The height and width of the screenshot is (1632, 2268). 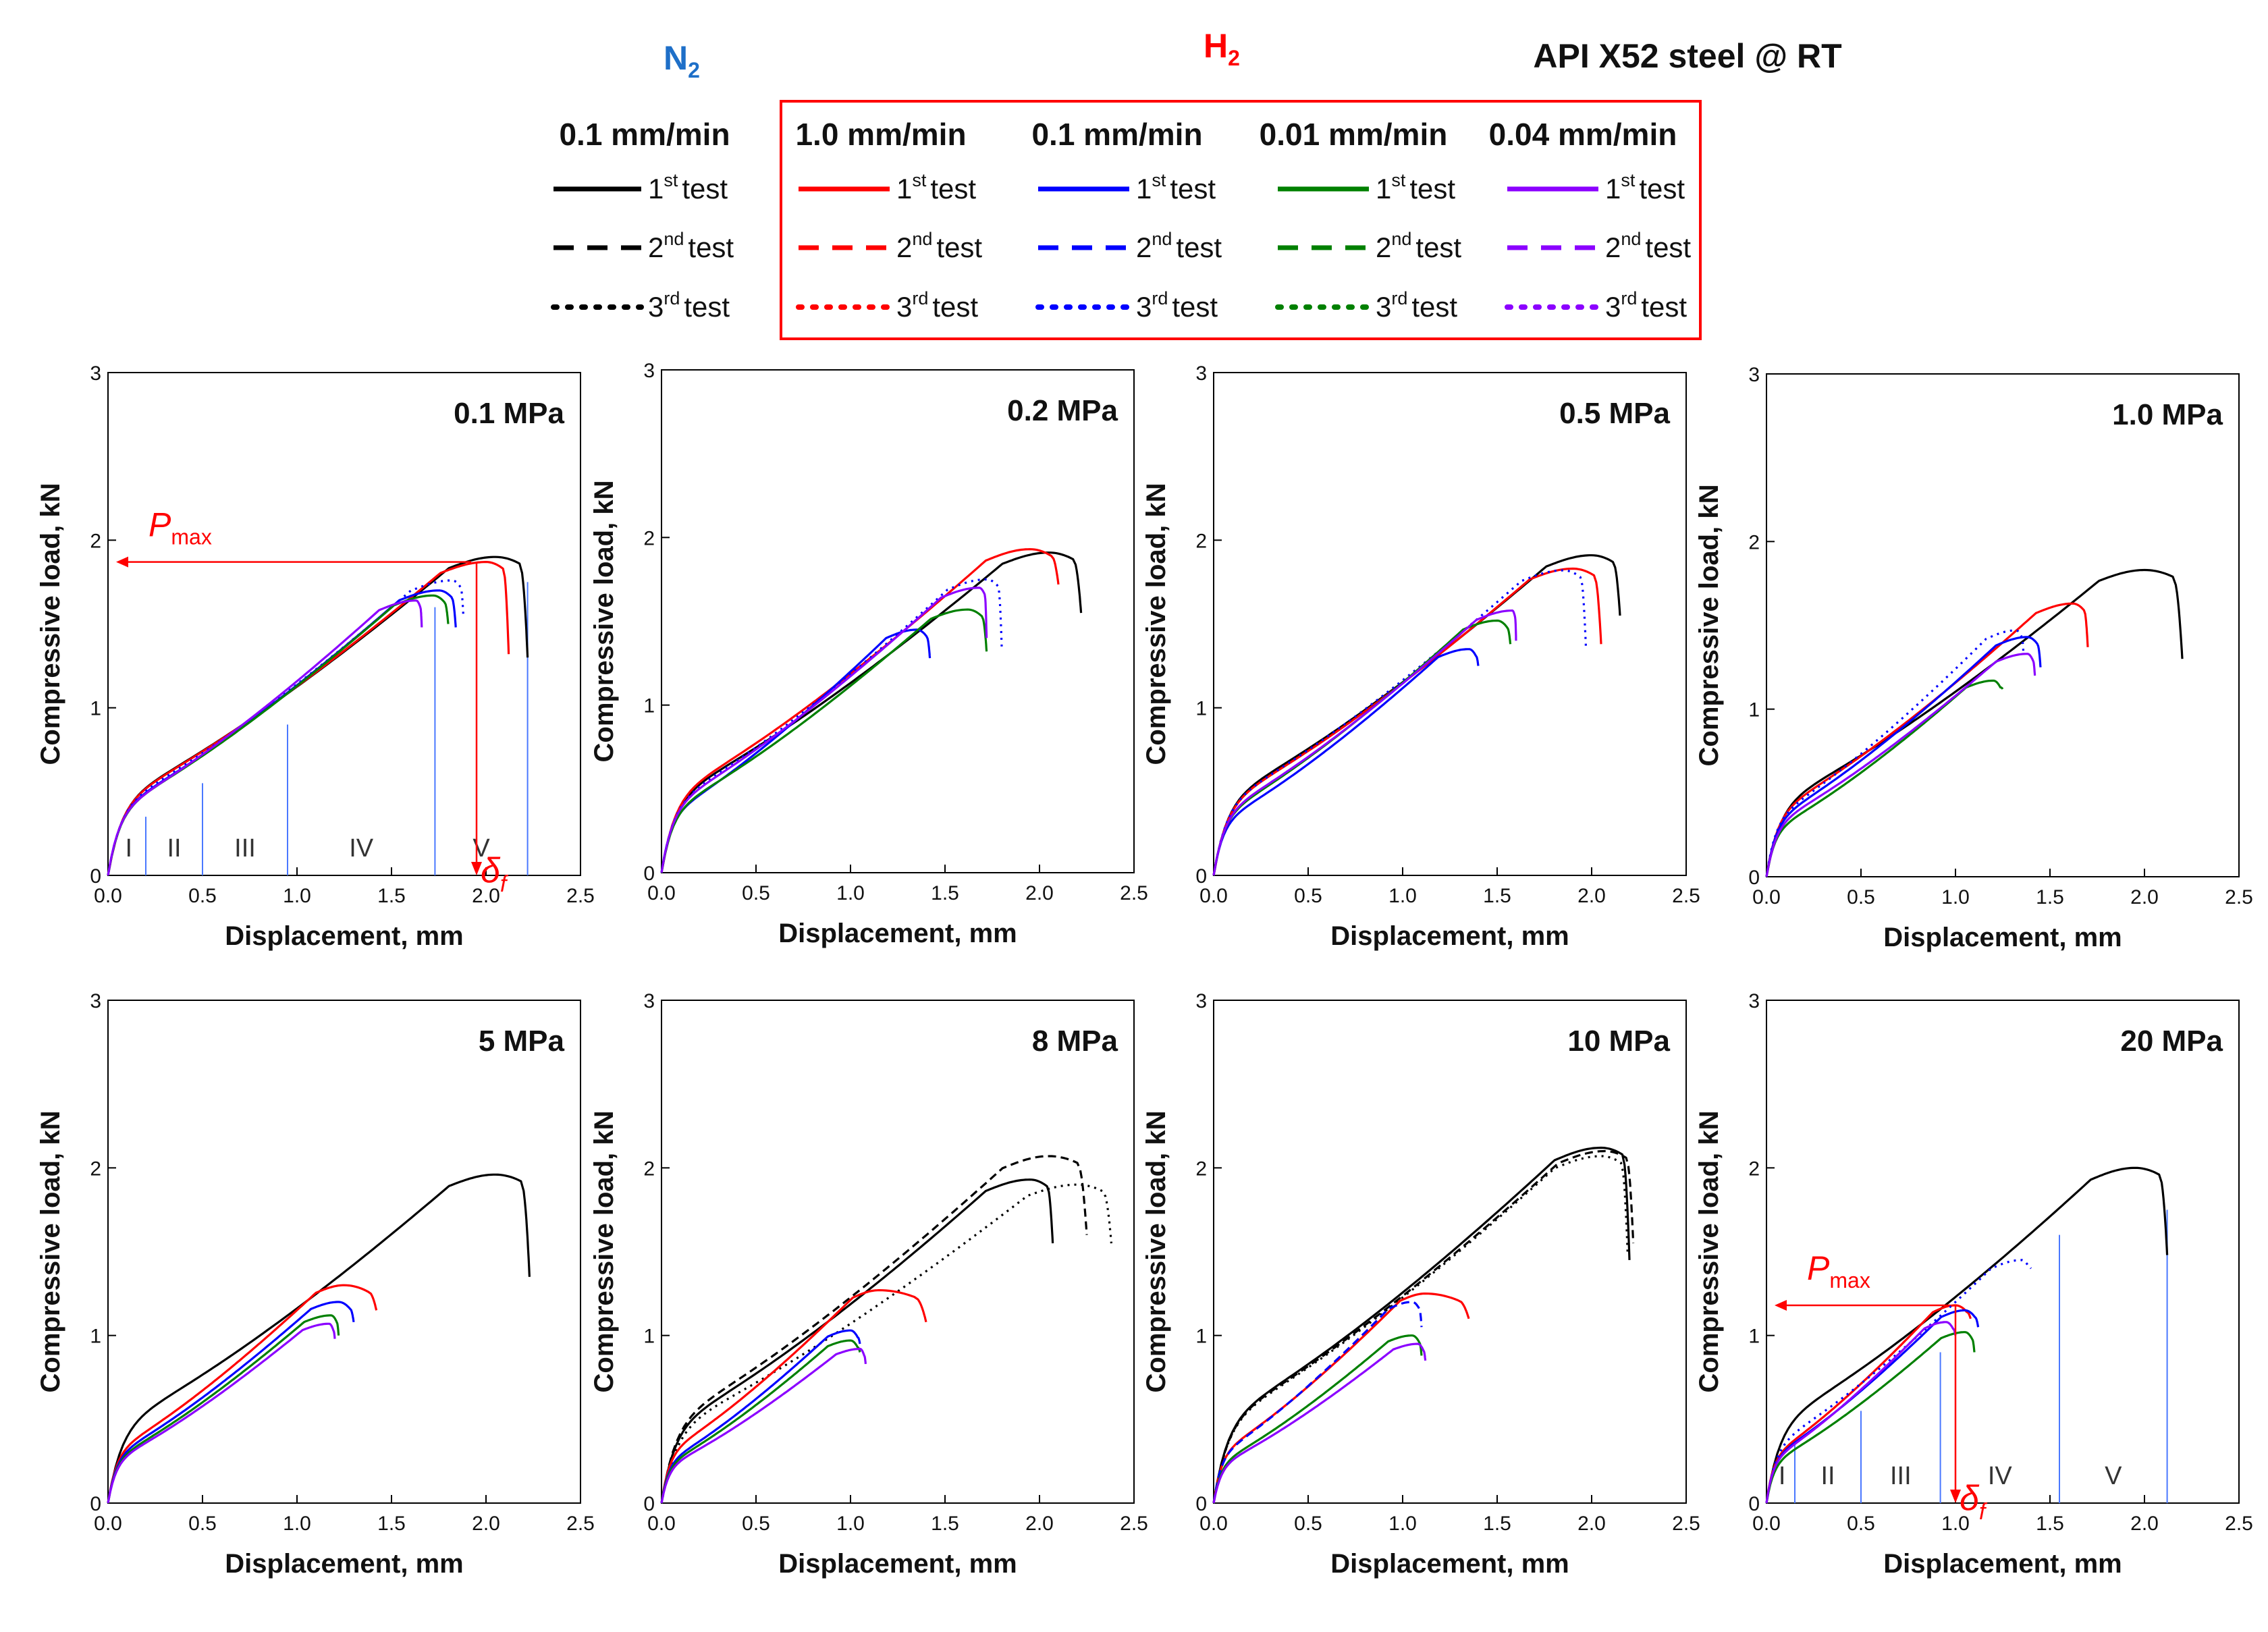 What do you see at coordinates (937, 306) in the screenshot?
I see `legend-label-r10-test3: 3rd test` at bounding box center [937, 306].